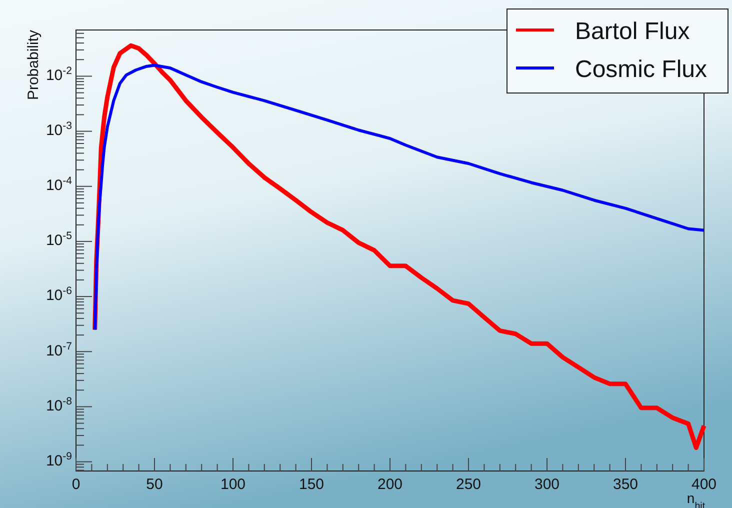 This screenshot has height=508, width=732. What do you see at coordinates (625, 484) in the screenshot?
I see `x-tick-label: 350` at bounding box center [625, 484].